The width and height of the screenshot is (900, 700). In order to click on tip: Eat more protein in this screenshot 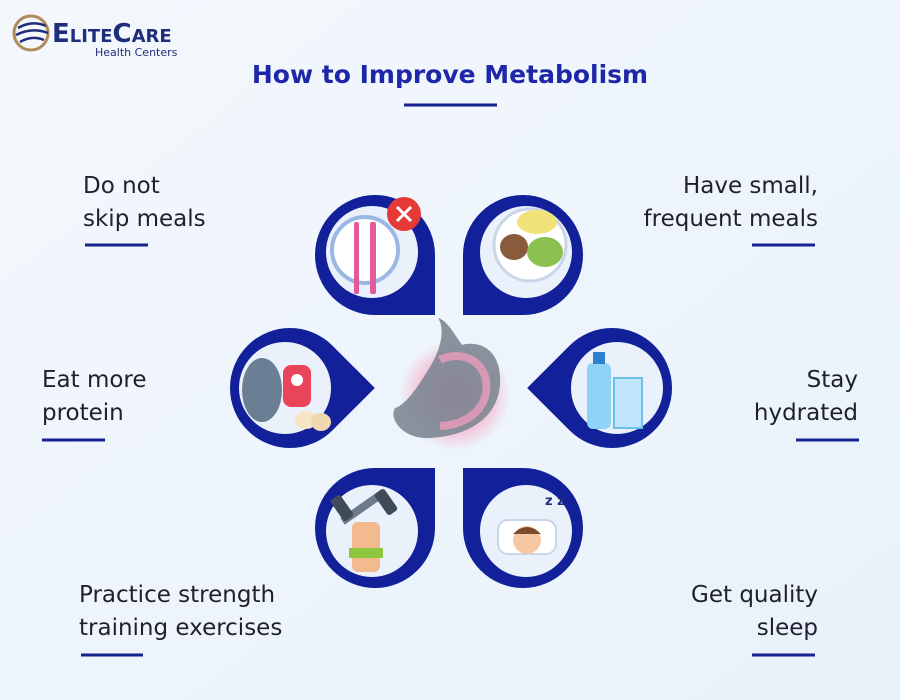, I will do `click(94, 404)`.